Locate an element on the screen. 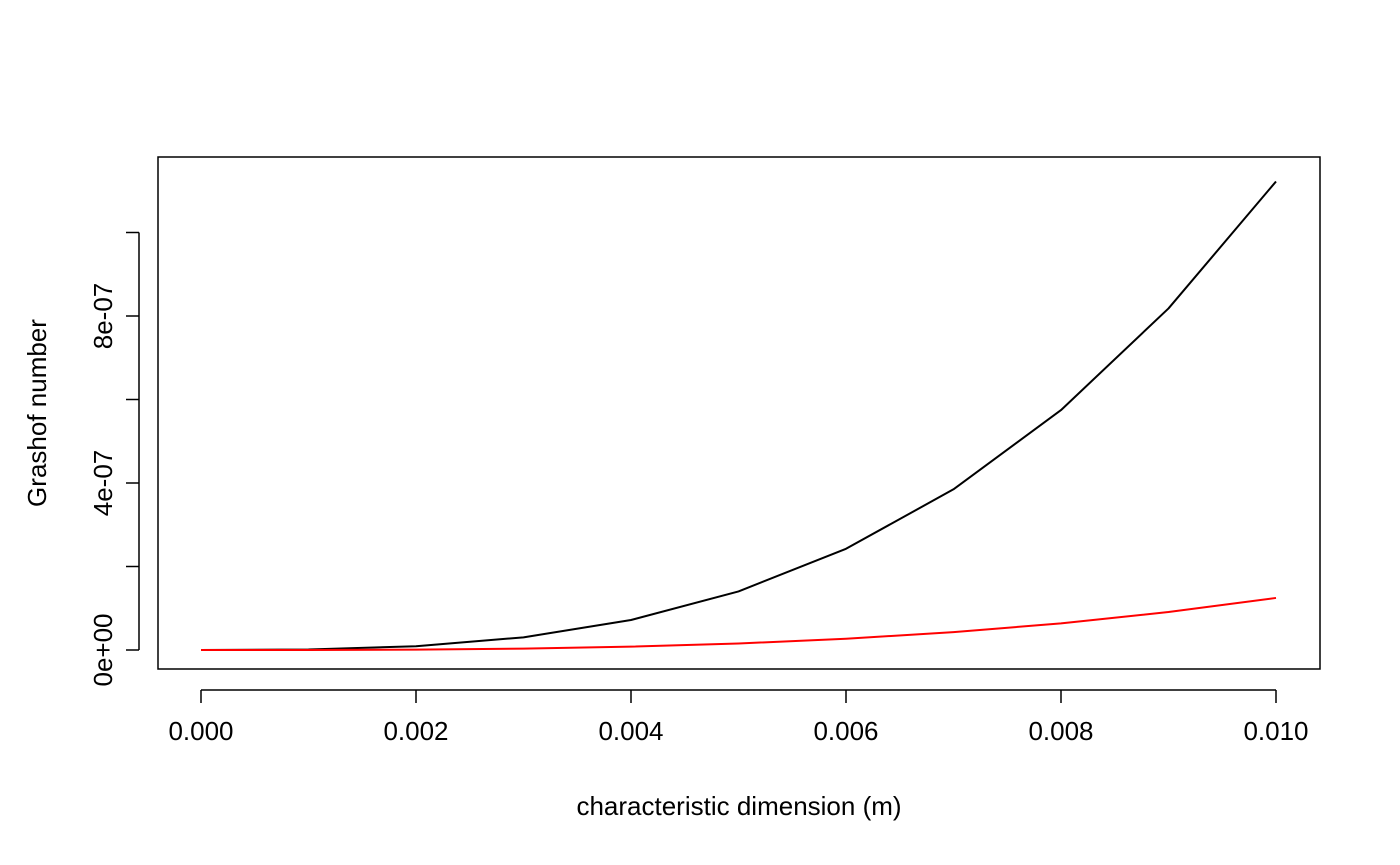 The height and width of the screenshot is (865, 1400). x-tick-label: 0.008 is located at coordinates (1060, 731).